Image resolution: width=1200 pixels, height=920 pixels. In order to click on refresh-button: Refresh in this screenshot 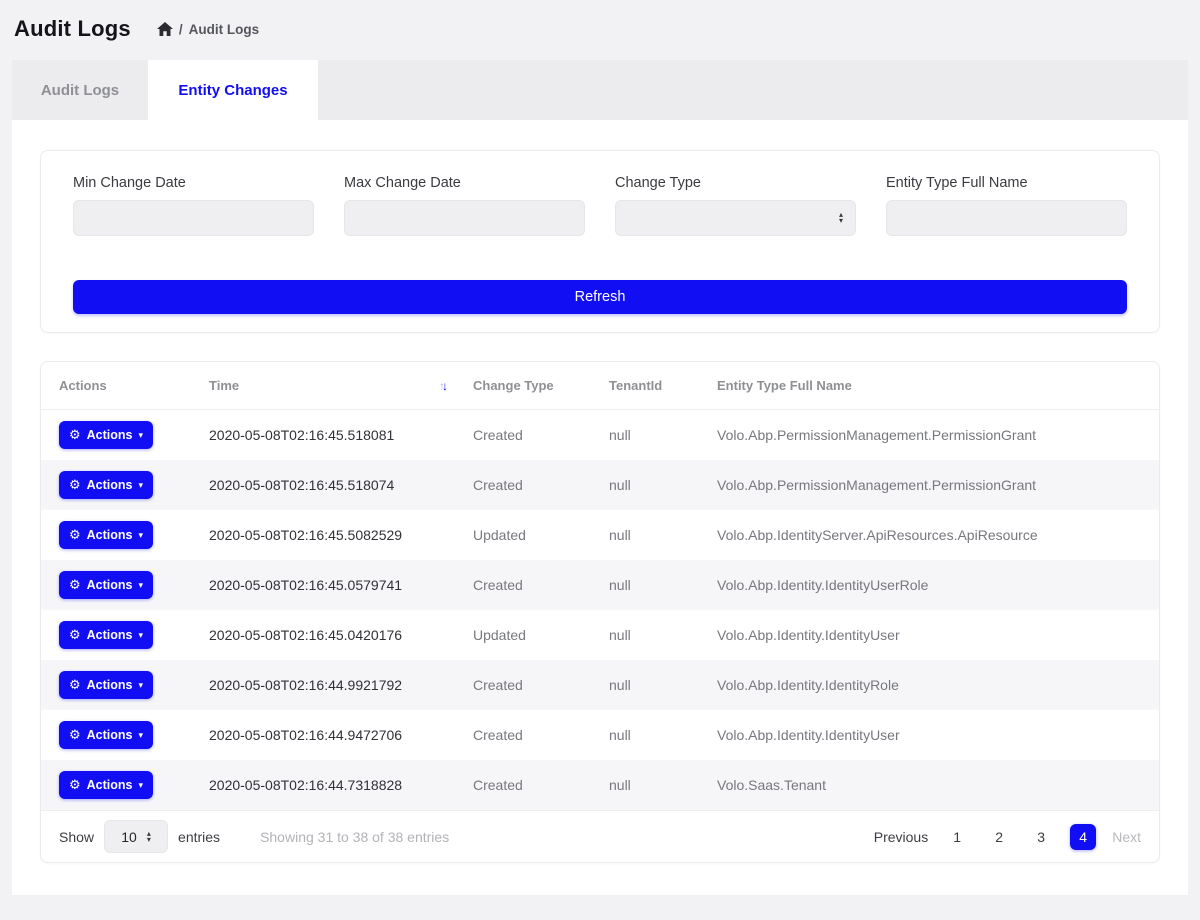, I will do `click(600, 297)`.